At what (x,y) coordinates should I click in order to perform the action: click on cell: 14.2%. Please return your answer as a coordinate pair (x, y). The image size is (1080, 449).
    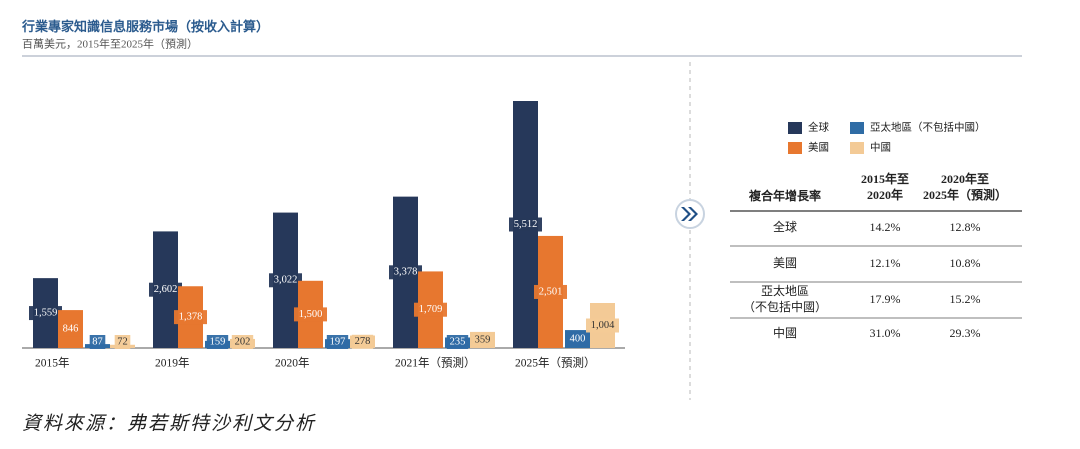
    Looking at the image, I should click on (885, 227).